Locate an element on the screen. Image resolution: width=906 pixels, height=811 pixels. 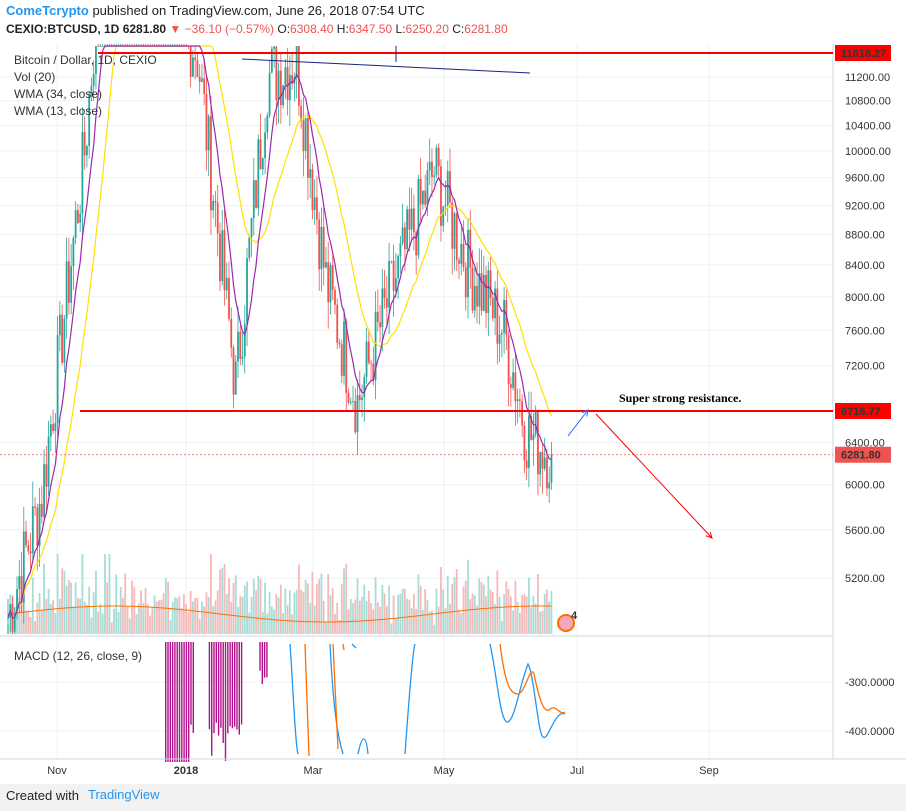
price-tick-label: 8400.00 is located at coordinates (865, 266).